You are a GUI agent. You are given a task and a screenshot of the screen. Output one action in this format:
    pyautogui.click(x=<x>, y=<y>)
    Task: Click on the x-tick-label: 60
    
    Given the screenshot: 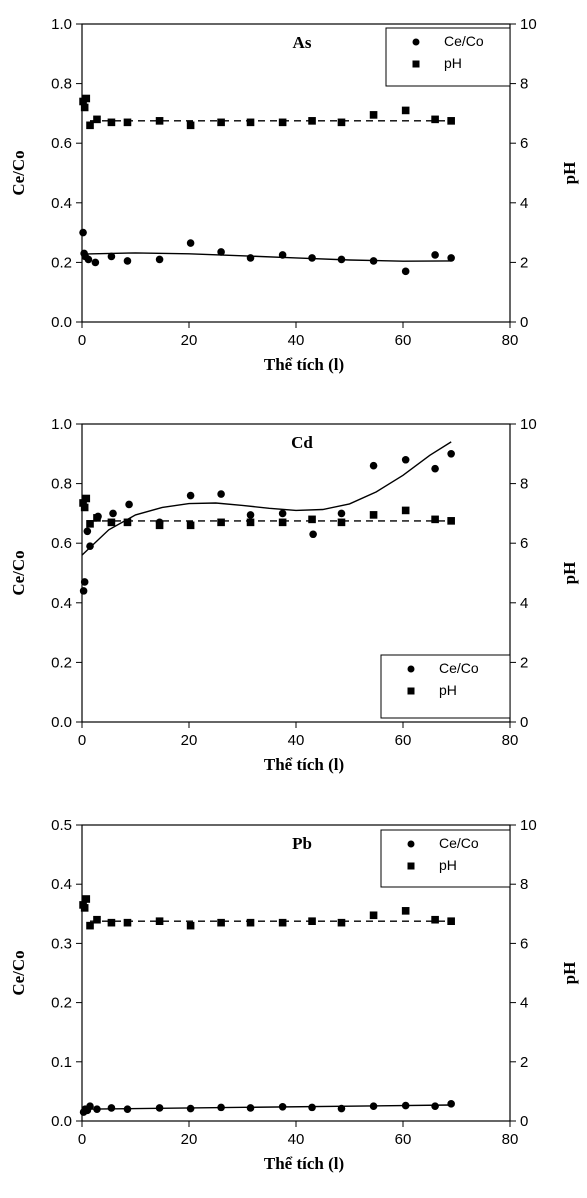 What is the action you would take?
    pyautogui.click(x=403, y=340)
    